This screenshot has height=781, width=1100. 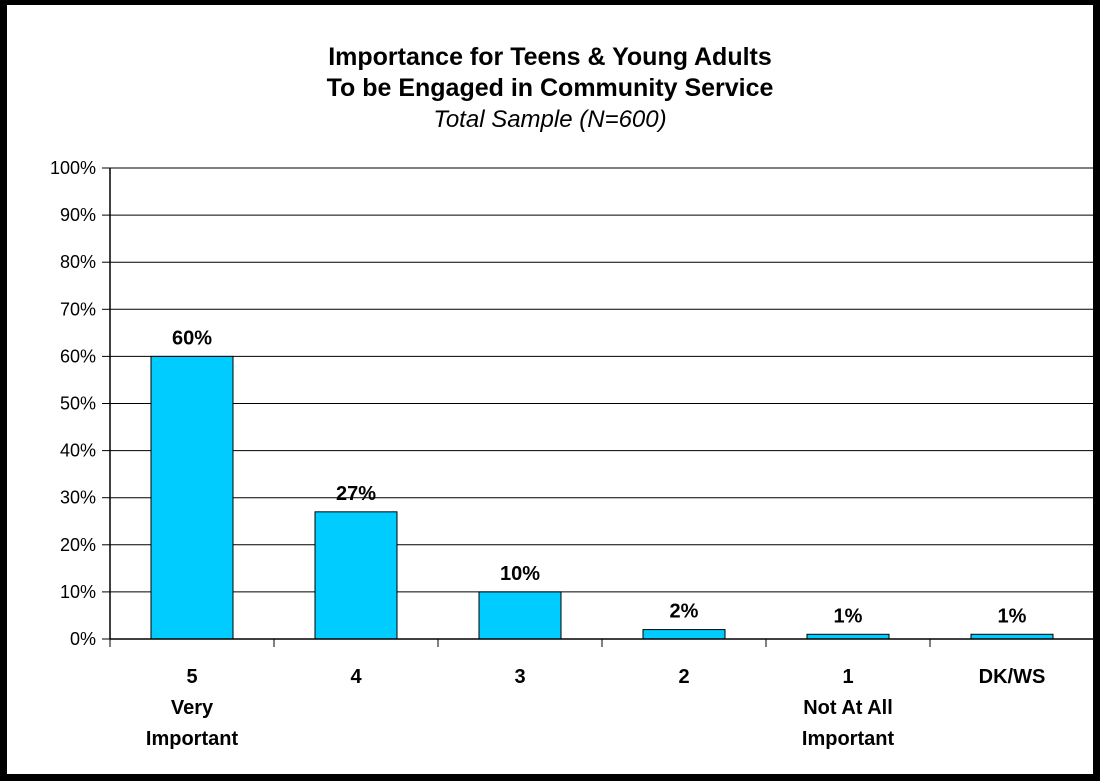 What do you see at coordinates (192, 338) in the screenshot?
I see `data-label: 60%` at bounding box center [192, 338].